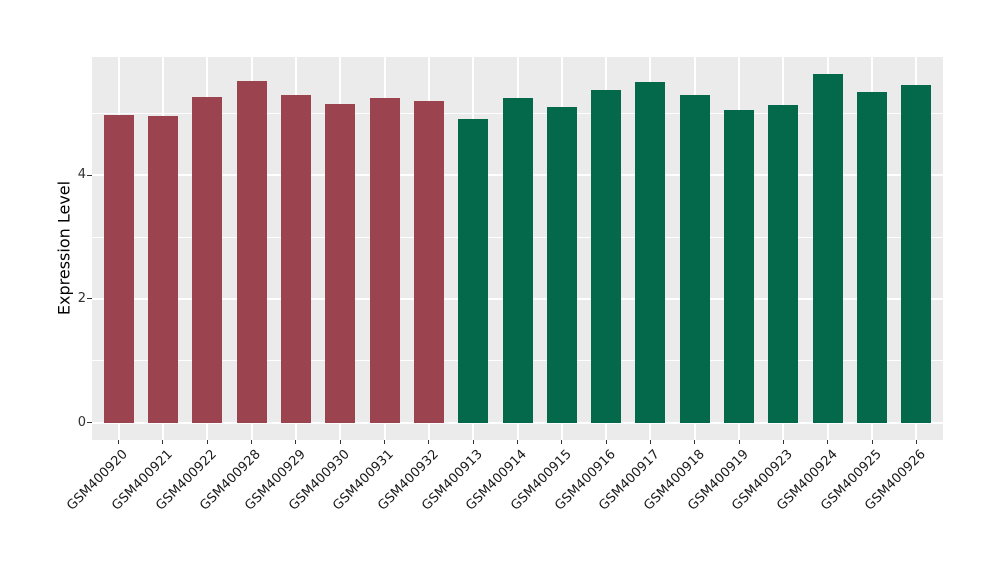 The image size is (1000, 580). What do you see at coordinates (650, 252) in the screenshot?
I see `bar-GSM400917` at bounding box center [650, 252].